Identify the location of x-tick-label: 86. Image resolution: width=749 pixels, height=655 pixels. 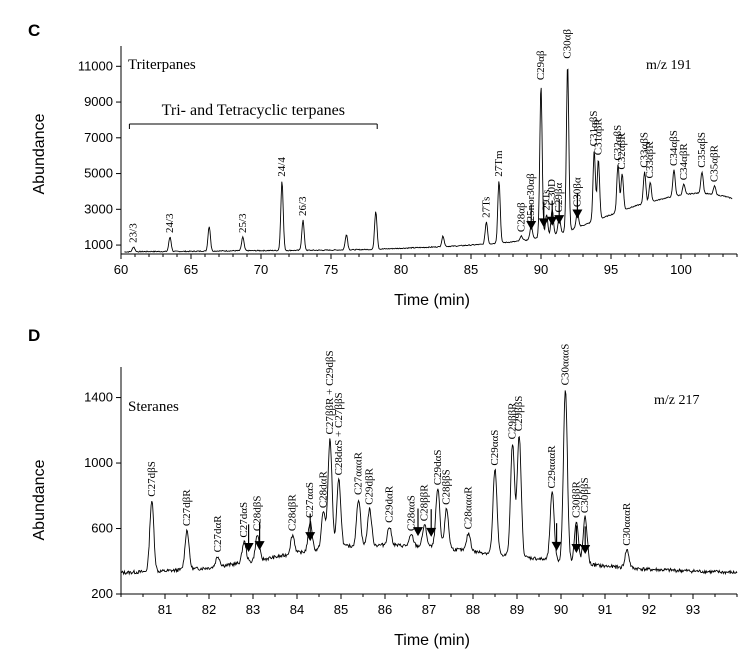
(385, 609).